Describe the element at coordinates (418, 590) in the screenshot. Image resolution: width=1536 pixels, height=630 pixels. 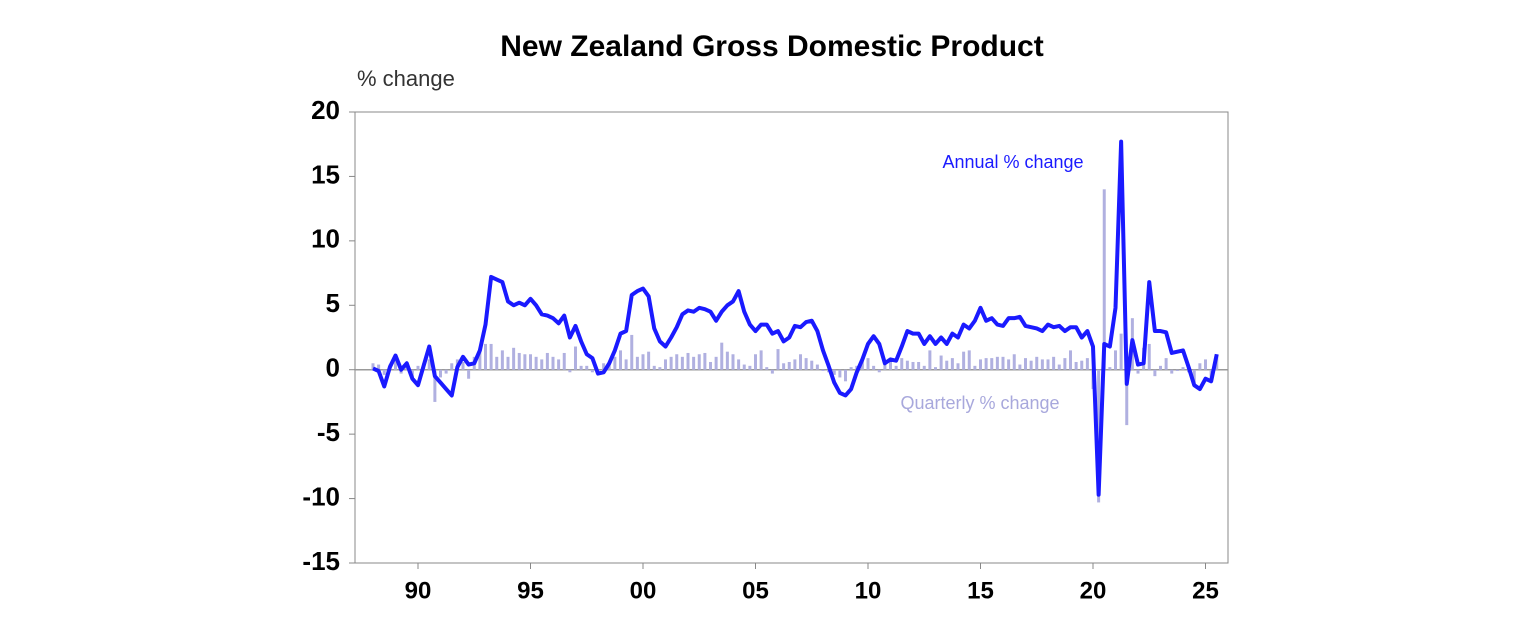
I see `x-tick-label: 90` at that location.